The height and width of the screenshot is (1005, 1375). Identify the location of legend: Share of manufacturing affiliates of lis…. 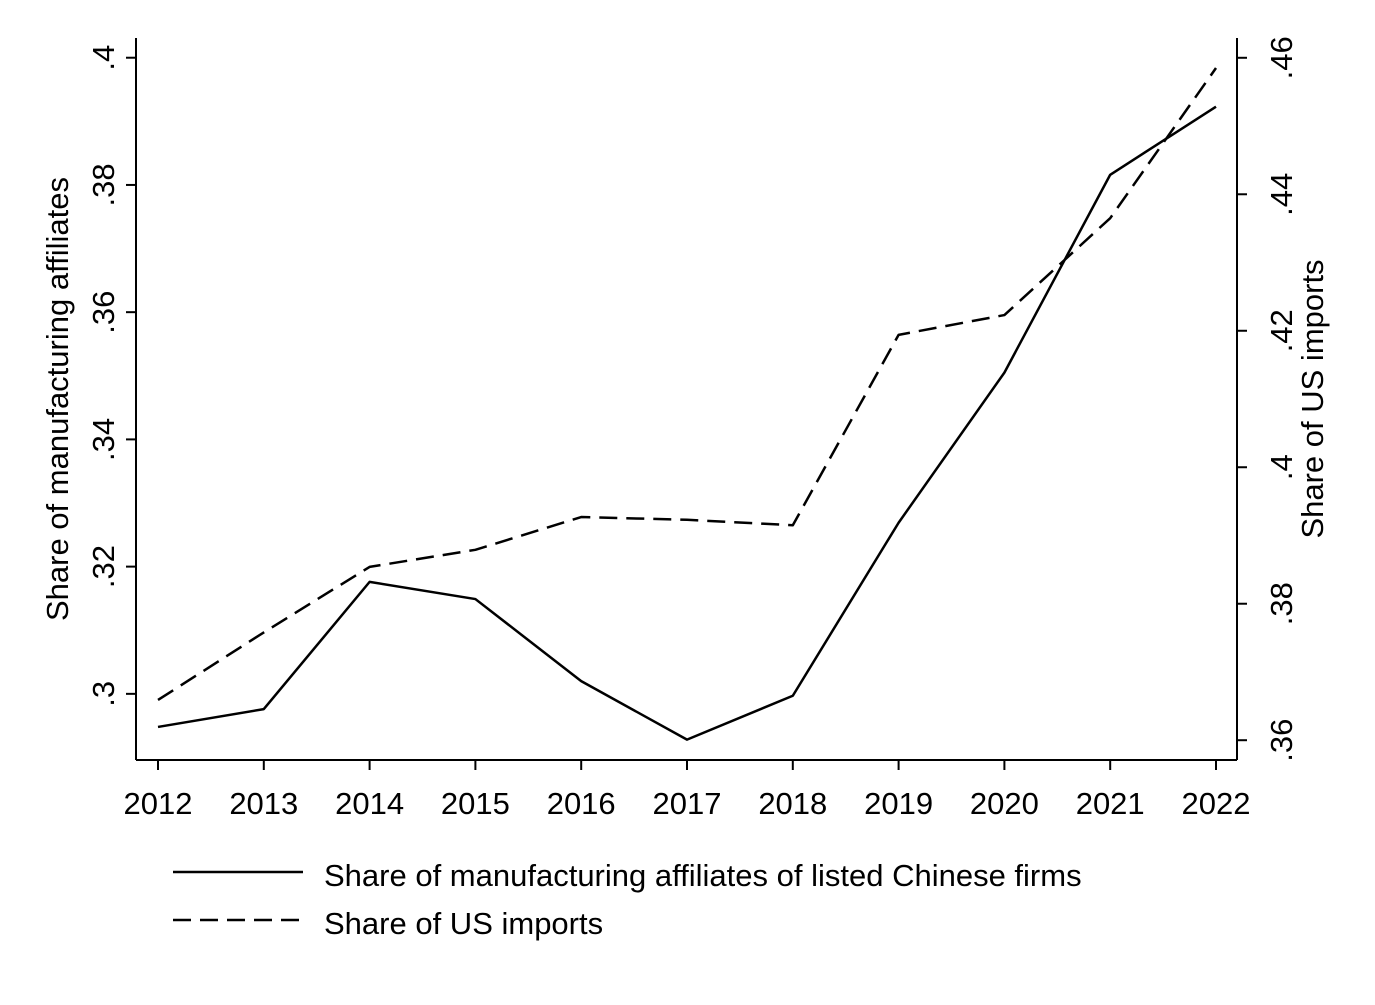
(627, 899).